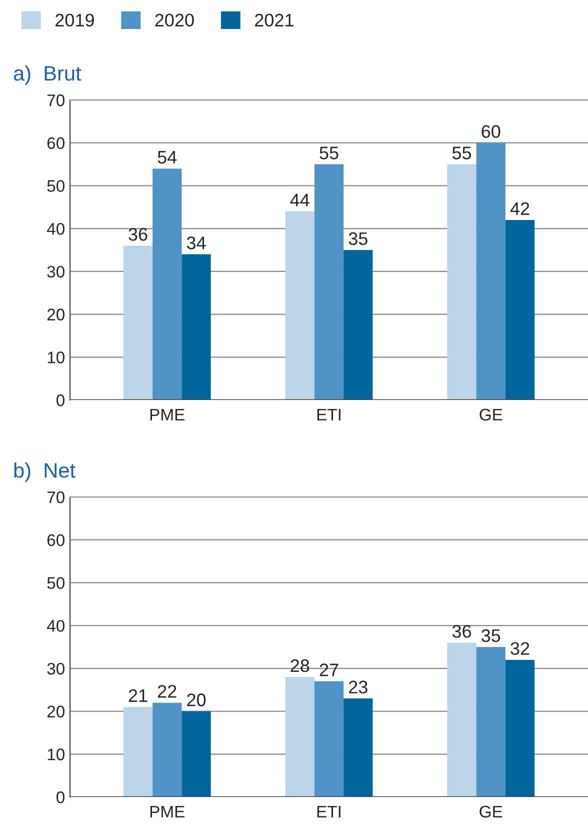 The image size is (588, 827). I want to click on data-label: 23, so click(358, 687).